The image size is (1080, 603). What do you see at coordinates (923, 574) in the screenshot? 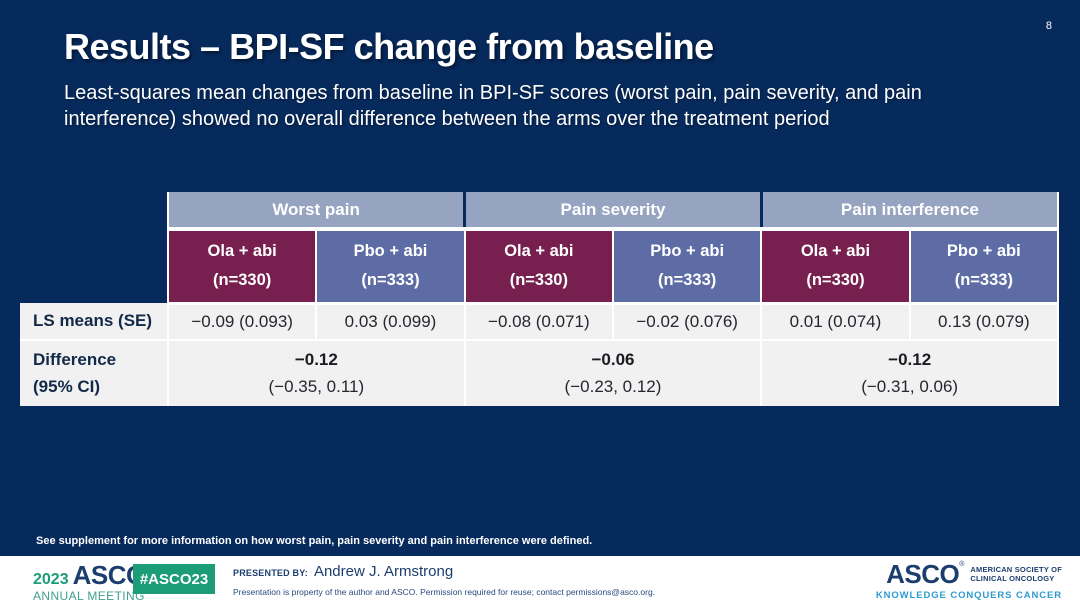
I see `asco-wordmark: ASCO` at bounding box center [923, 574].